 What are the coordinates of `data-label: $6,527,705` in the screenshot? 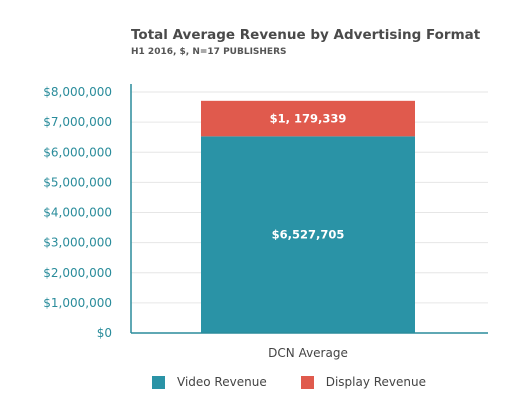 It's located at (308, 235).